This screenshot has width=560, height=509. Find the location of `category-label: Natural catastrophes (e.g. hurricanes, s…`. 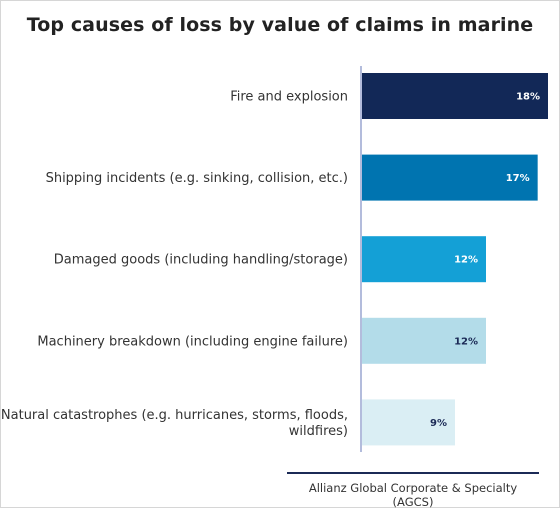

category-label: Natural catastrophes (e.g. hurricanes, s… is located at coordinates (174, 415).